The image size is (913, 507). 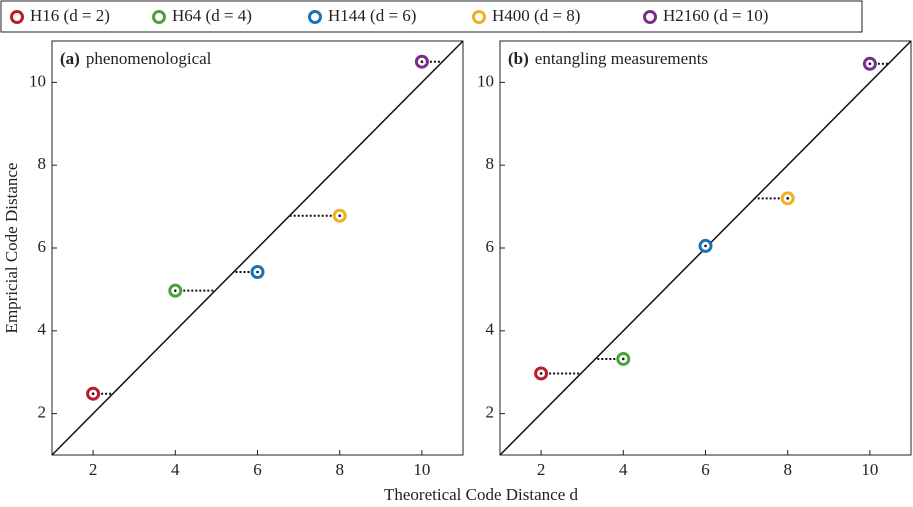 I want to click on panel-label: (a), so click(x=70, y=58).